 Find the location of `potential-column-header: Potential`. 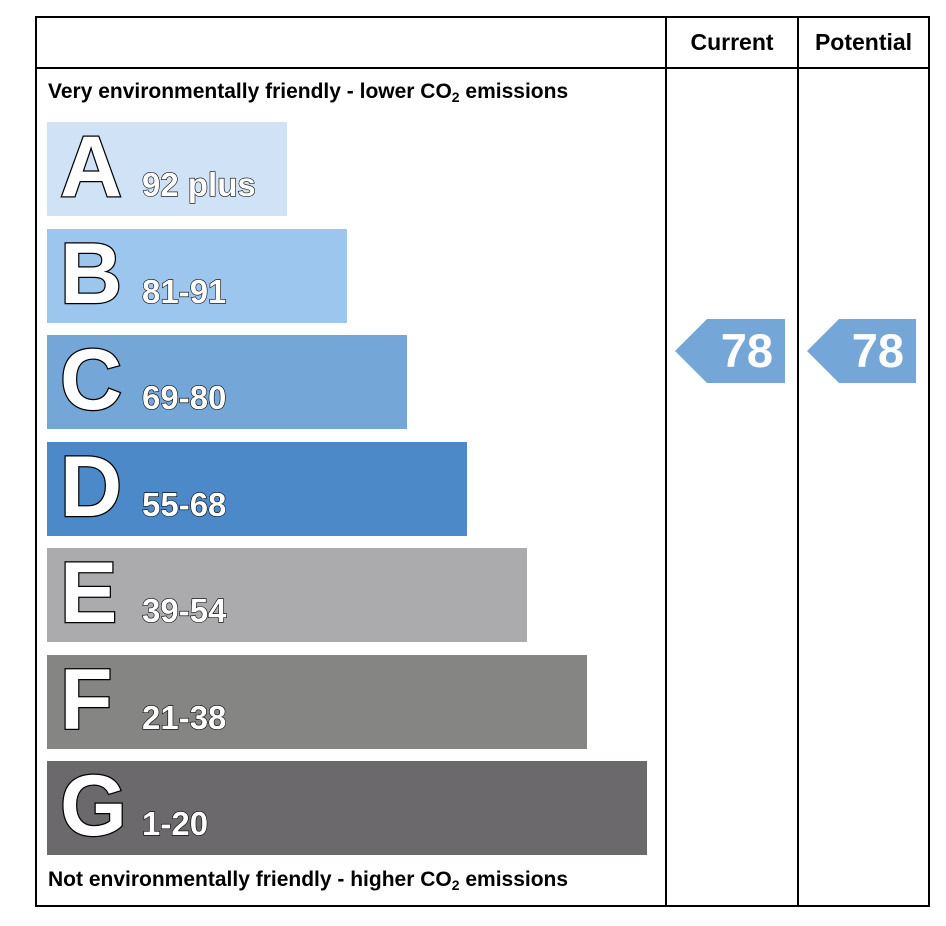

potential-column-header: Potential is located at coordinates (863, 42).